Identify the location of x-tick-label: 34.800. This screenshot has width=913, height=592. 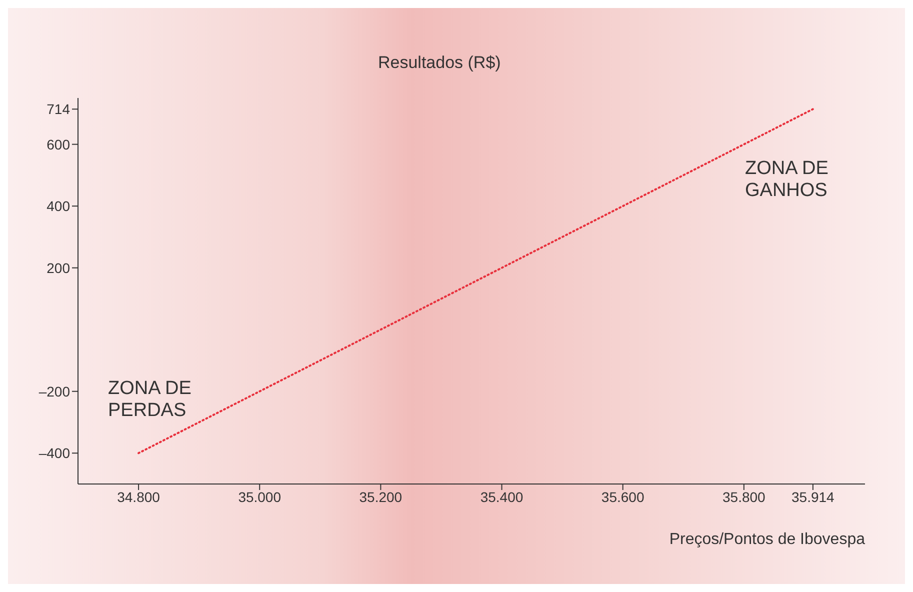
(138, 496).